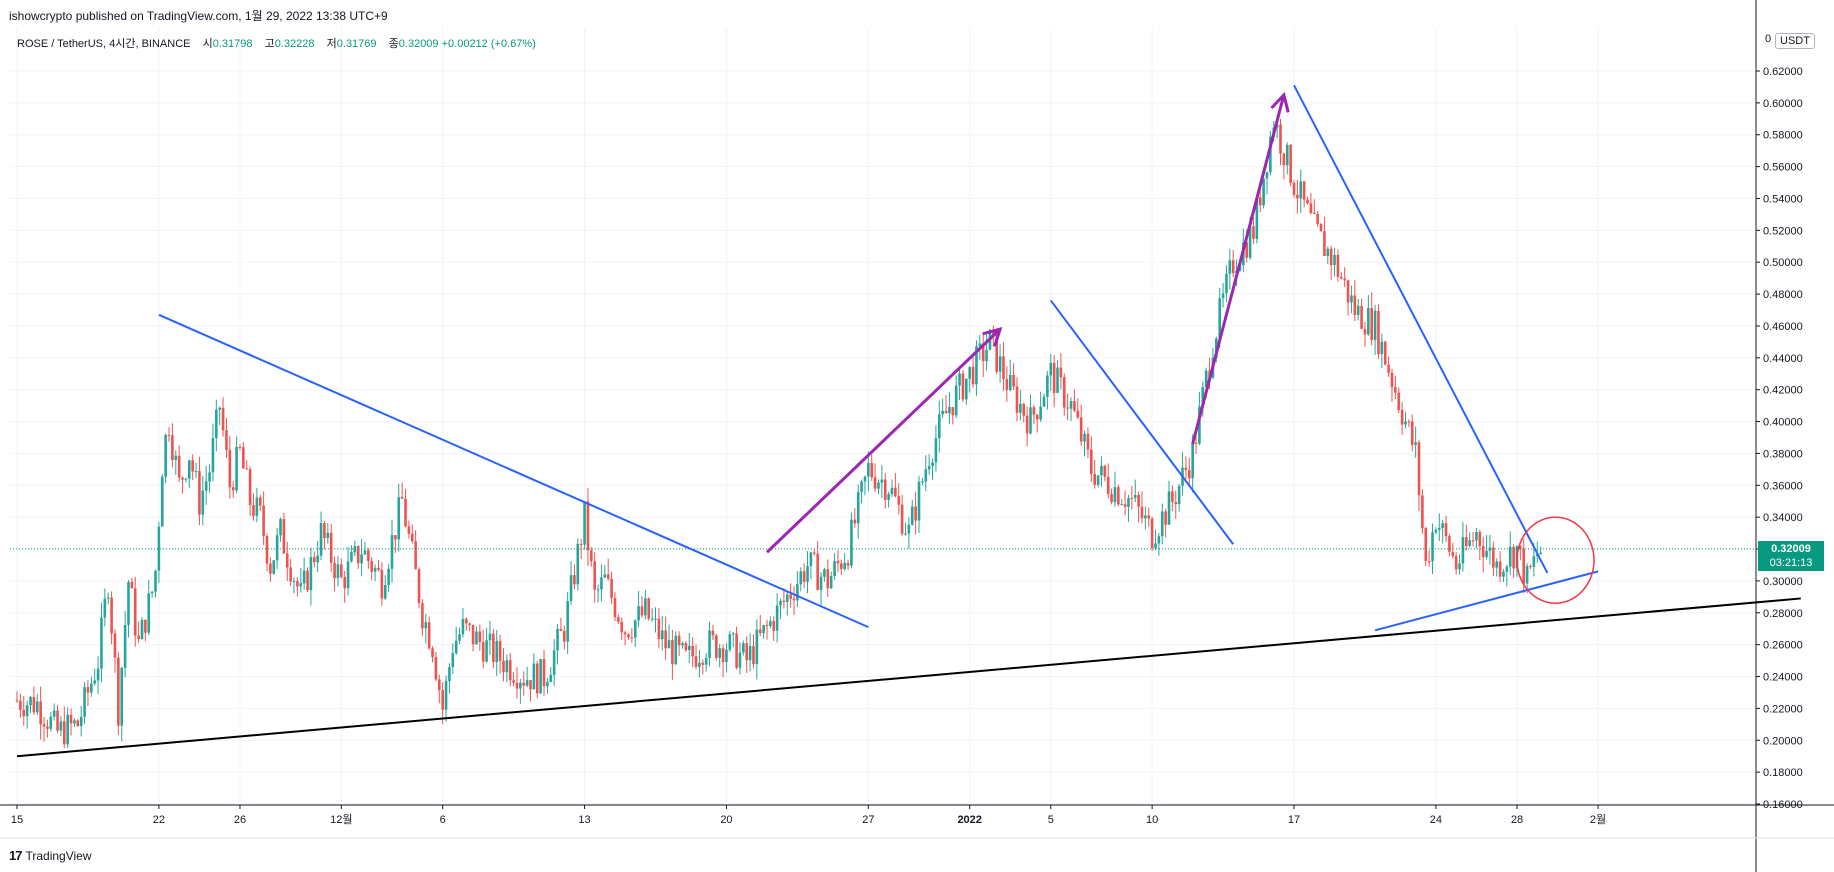 The height and width of the screenshot is (872, 1834). I want to click on x-tick-label: 24, so click(1436, 820).